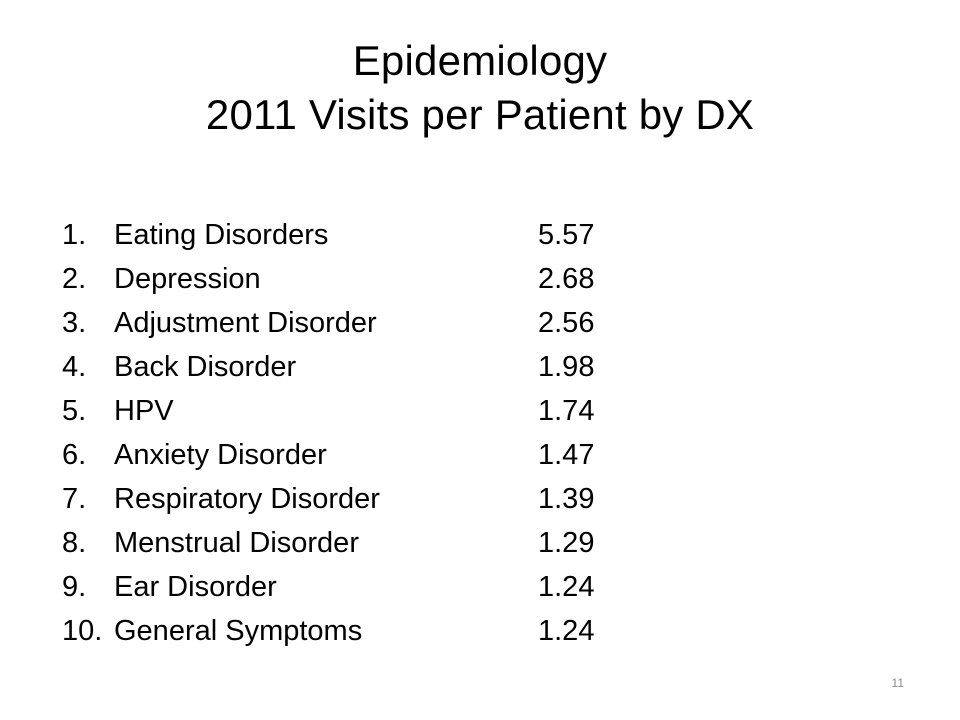 The height and width of the screenshot is (720, 960). What do you see at coordinates (74, 367) in the screenshot?
I see `item-number: 4.` at bounding box center [74, 367].